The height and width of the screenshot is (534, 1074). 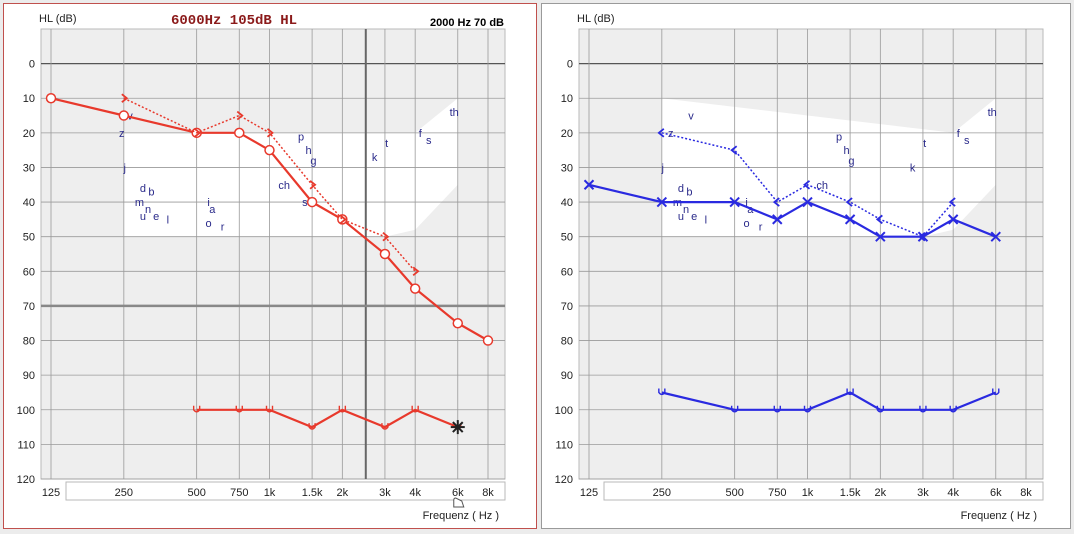 What do you see at coordinates (570, 65) in the screenshot?
I see `y-tick-label: 0` at bounding box center [570, 65].